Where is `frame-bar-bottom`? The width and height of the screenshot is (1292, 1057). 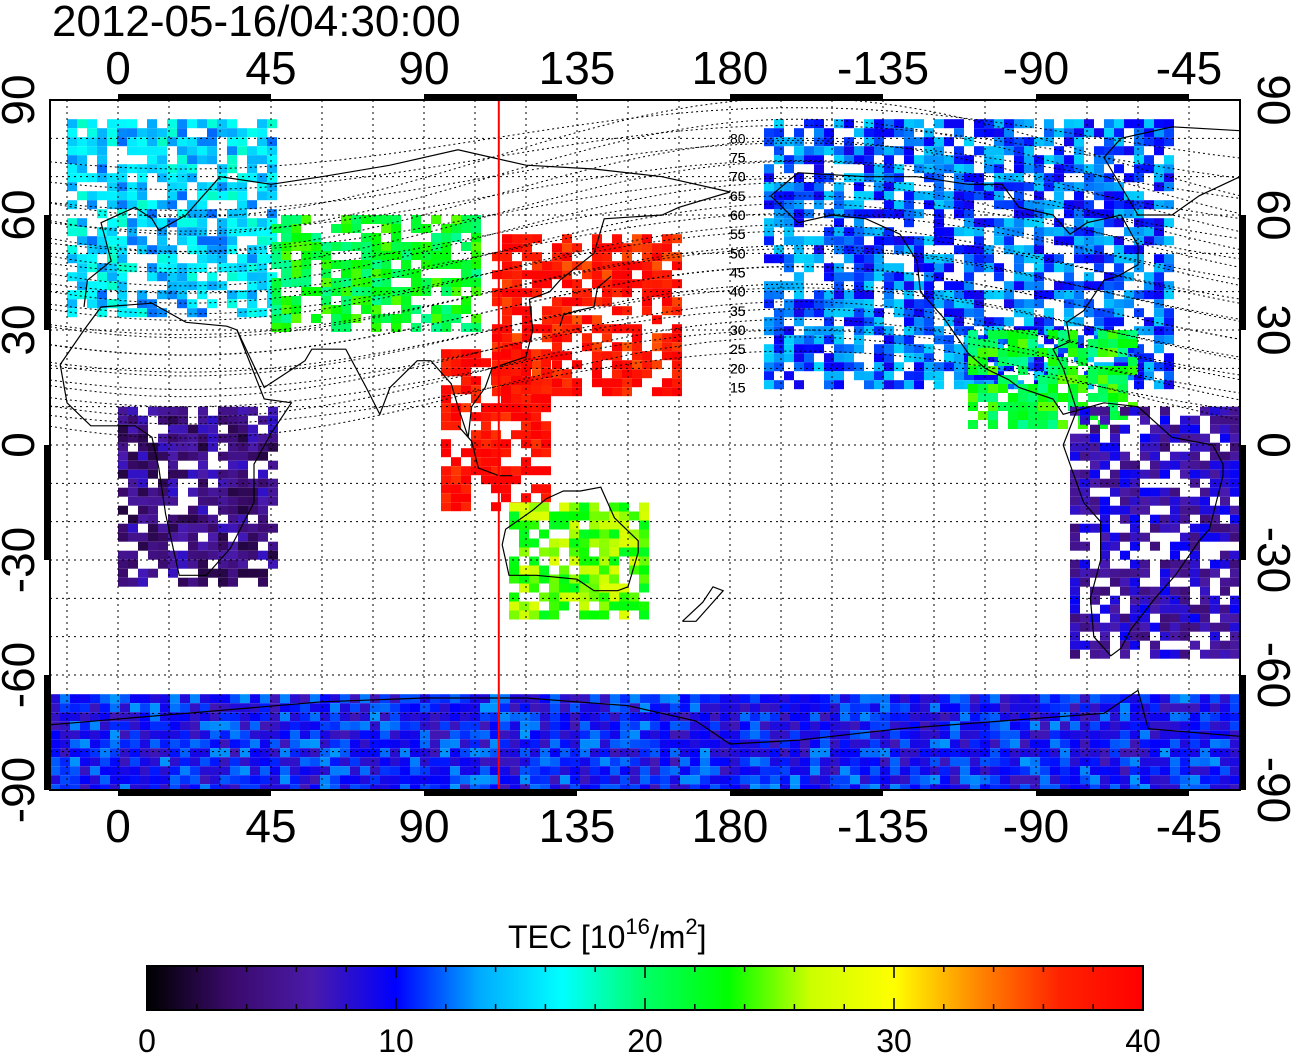 frame-bar-bottom is located at coordinates (1112, 793).